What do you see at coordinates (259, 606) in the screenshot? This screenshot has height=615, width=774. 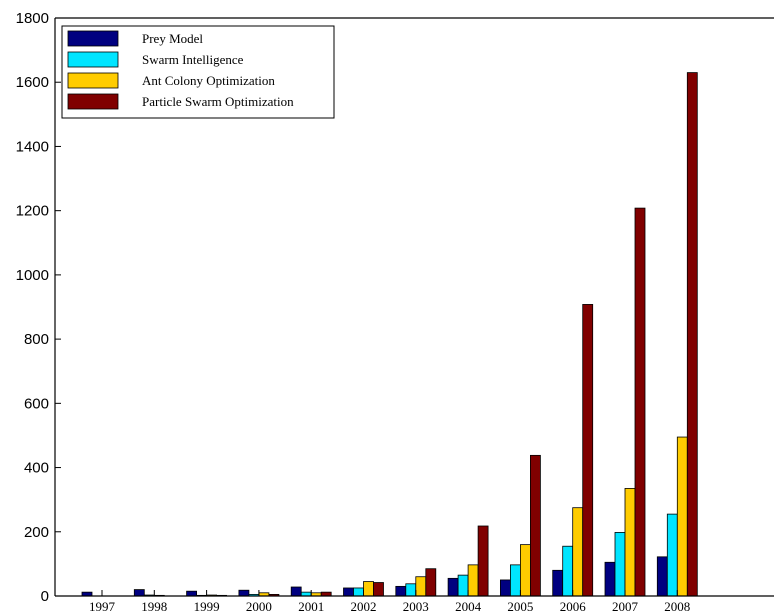 I see `x-tick-label-2000: 2000` at bounding box center [259, 606].